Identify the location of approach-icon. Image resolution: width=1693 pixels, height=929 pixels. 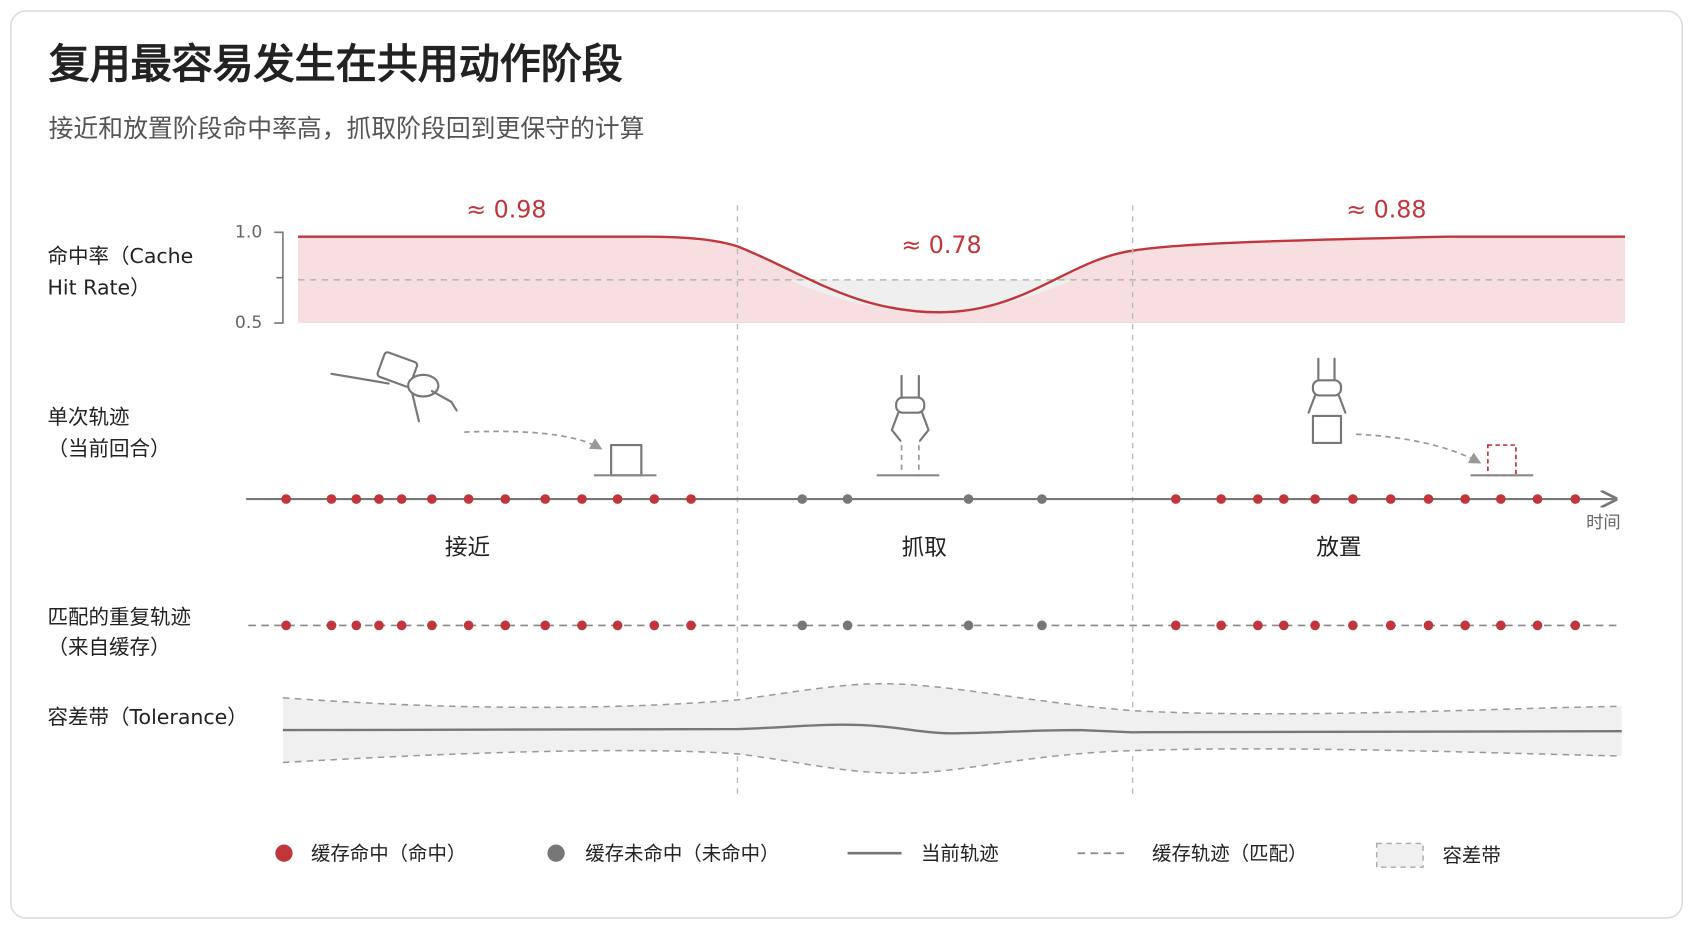
(493, 414).